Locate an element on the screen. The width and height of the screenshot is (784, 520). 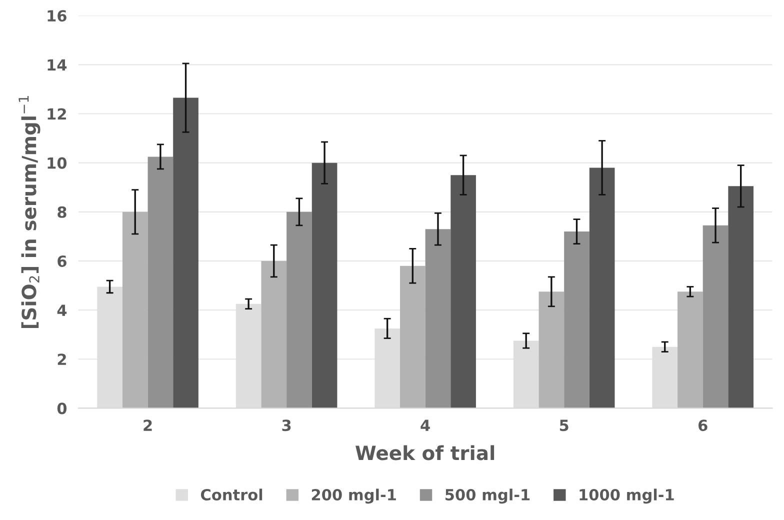
x-tick-label: 4 is located at coordinates (425, 425).